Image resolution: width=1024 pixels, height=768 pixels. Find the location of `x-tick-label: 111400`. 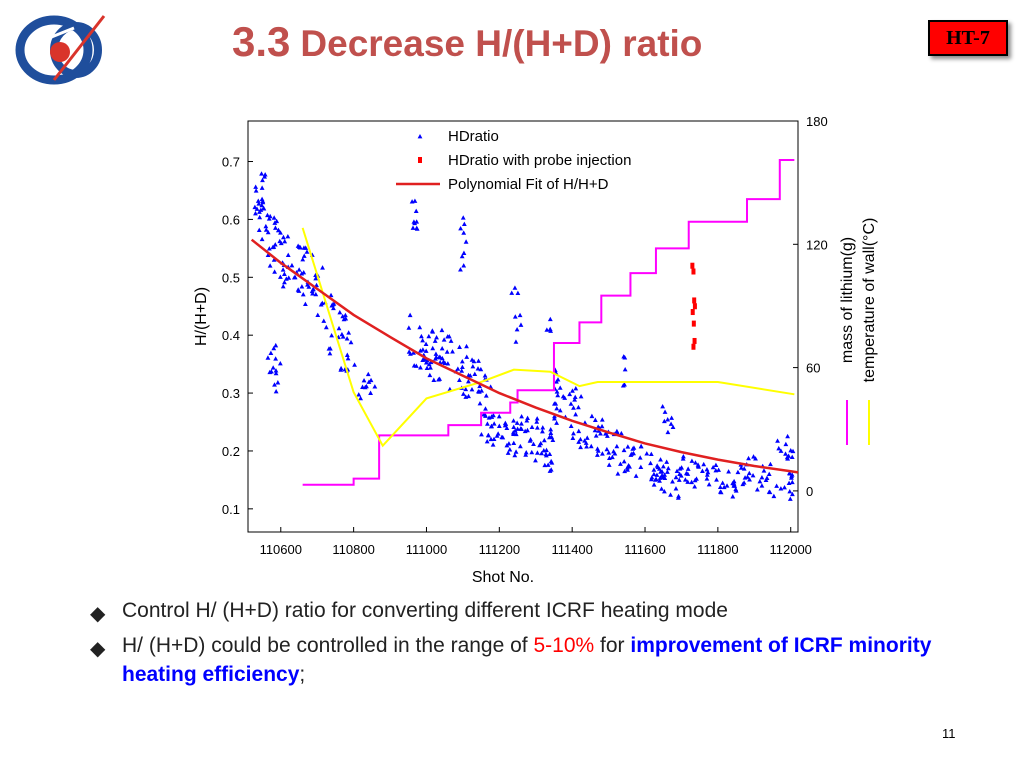

x-tick-label: 111400 is located at coordinates (571, 549).